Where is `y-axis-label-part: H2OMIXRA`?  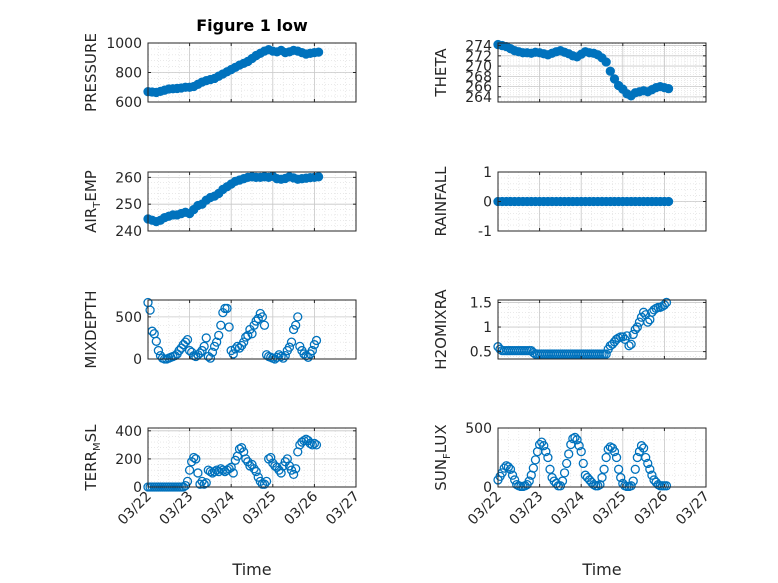 y-axis-label-part: H2OMIXRA is located at coordinates (441, 329).